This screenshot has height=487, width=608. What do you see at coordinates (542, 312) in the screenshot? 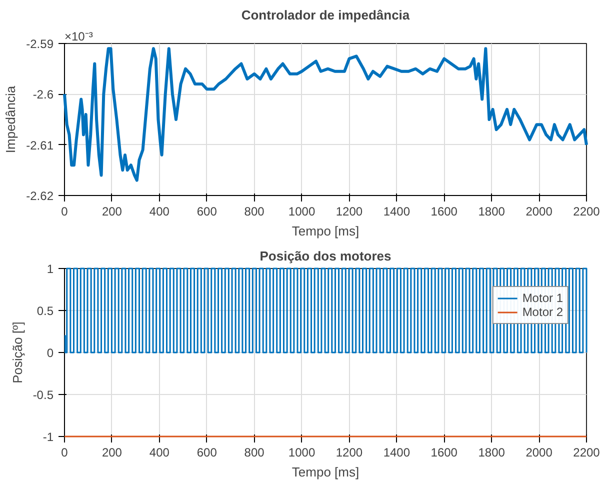
I see `legend-label: Motor 2` at bounding box center [542, 312].